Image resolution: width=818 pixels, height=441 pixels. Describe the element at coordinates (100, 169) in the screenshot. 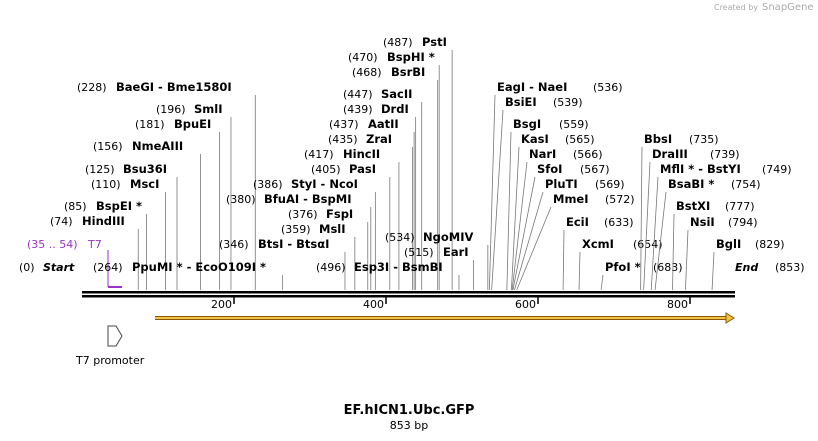

I see `site-position: (125)` at that location.